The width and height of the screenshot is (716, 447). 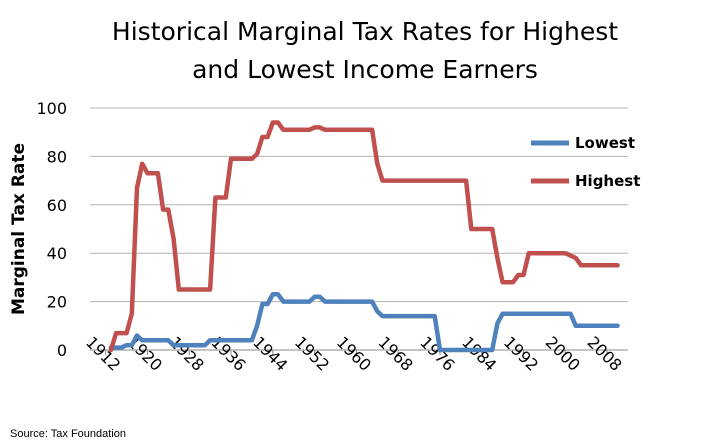 What do you see at coordinates (187, 354) in the screenshot?
I see `x-tick-label: 1928` at bounding box center [187, 354].